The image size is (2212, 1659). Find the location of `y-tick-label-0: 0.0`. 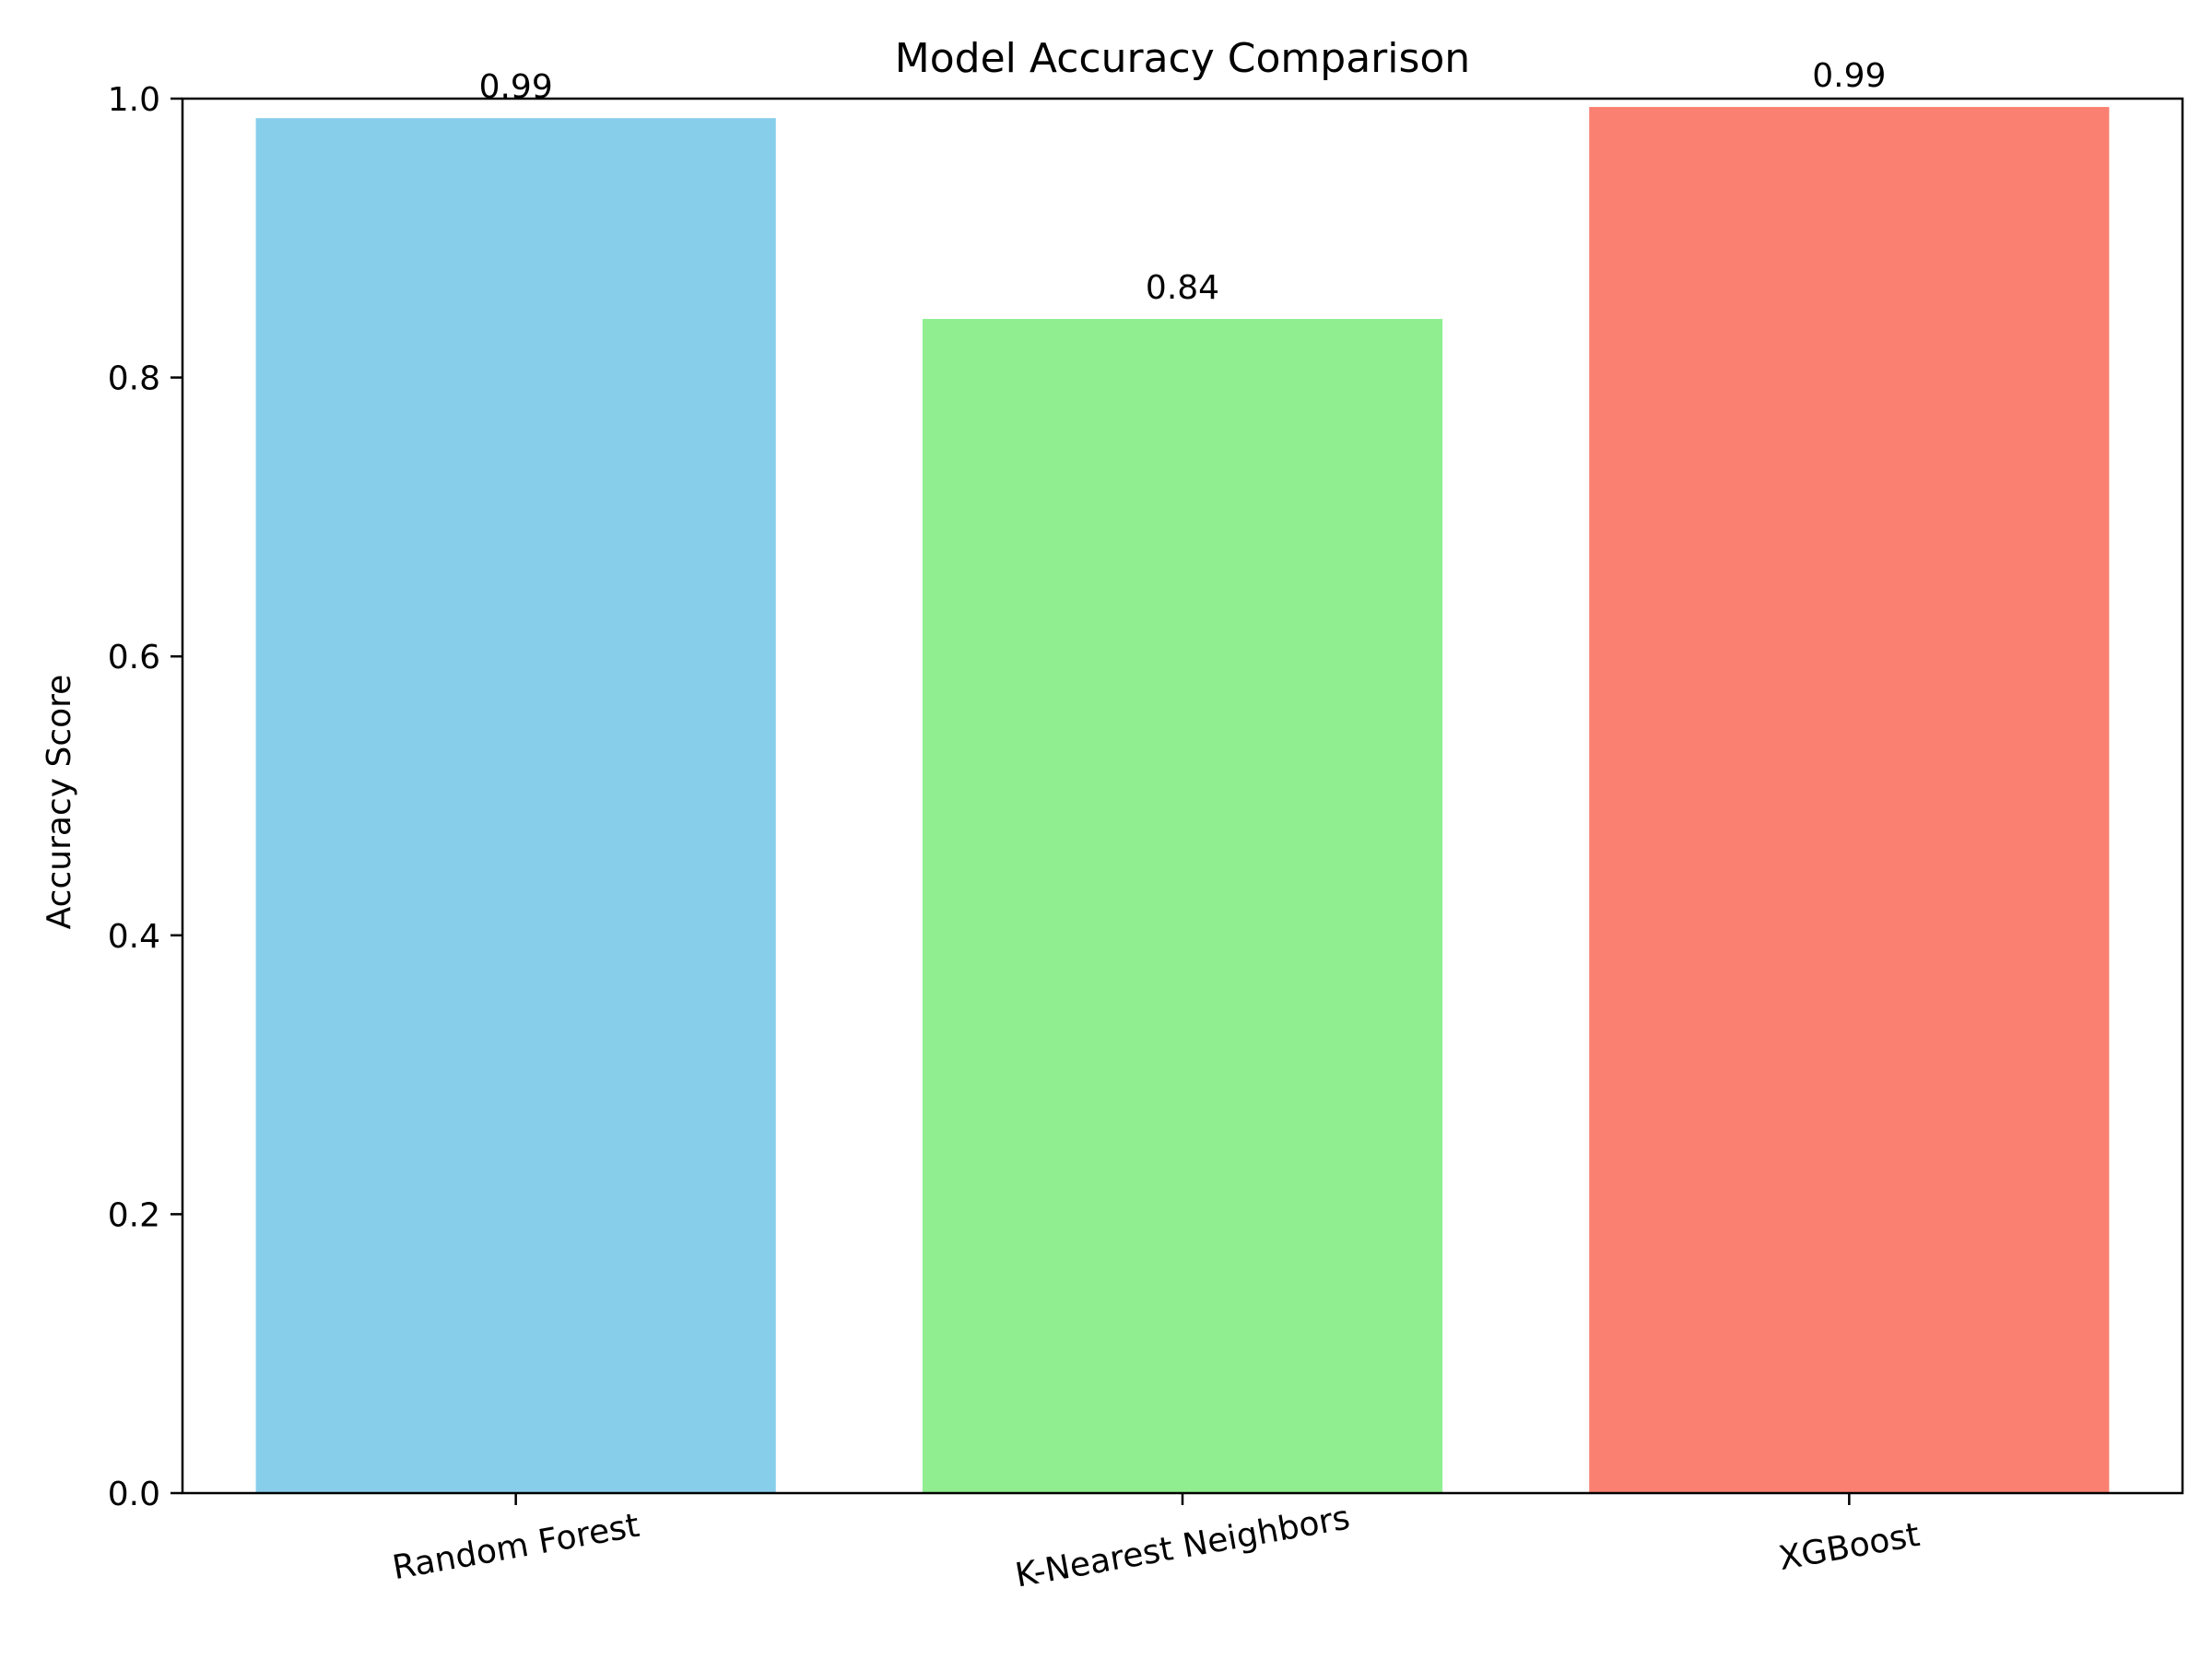

y-tick-label-0: 0.0 is located at coordinates (134, 1494).